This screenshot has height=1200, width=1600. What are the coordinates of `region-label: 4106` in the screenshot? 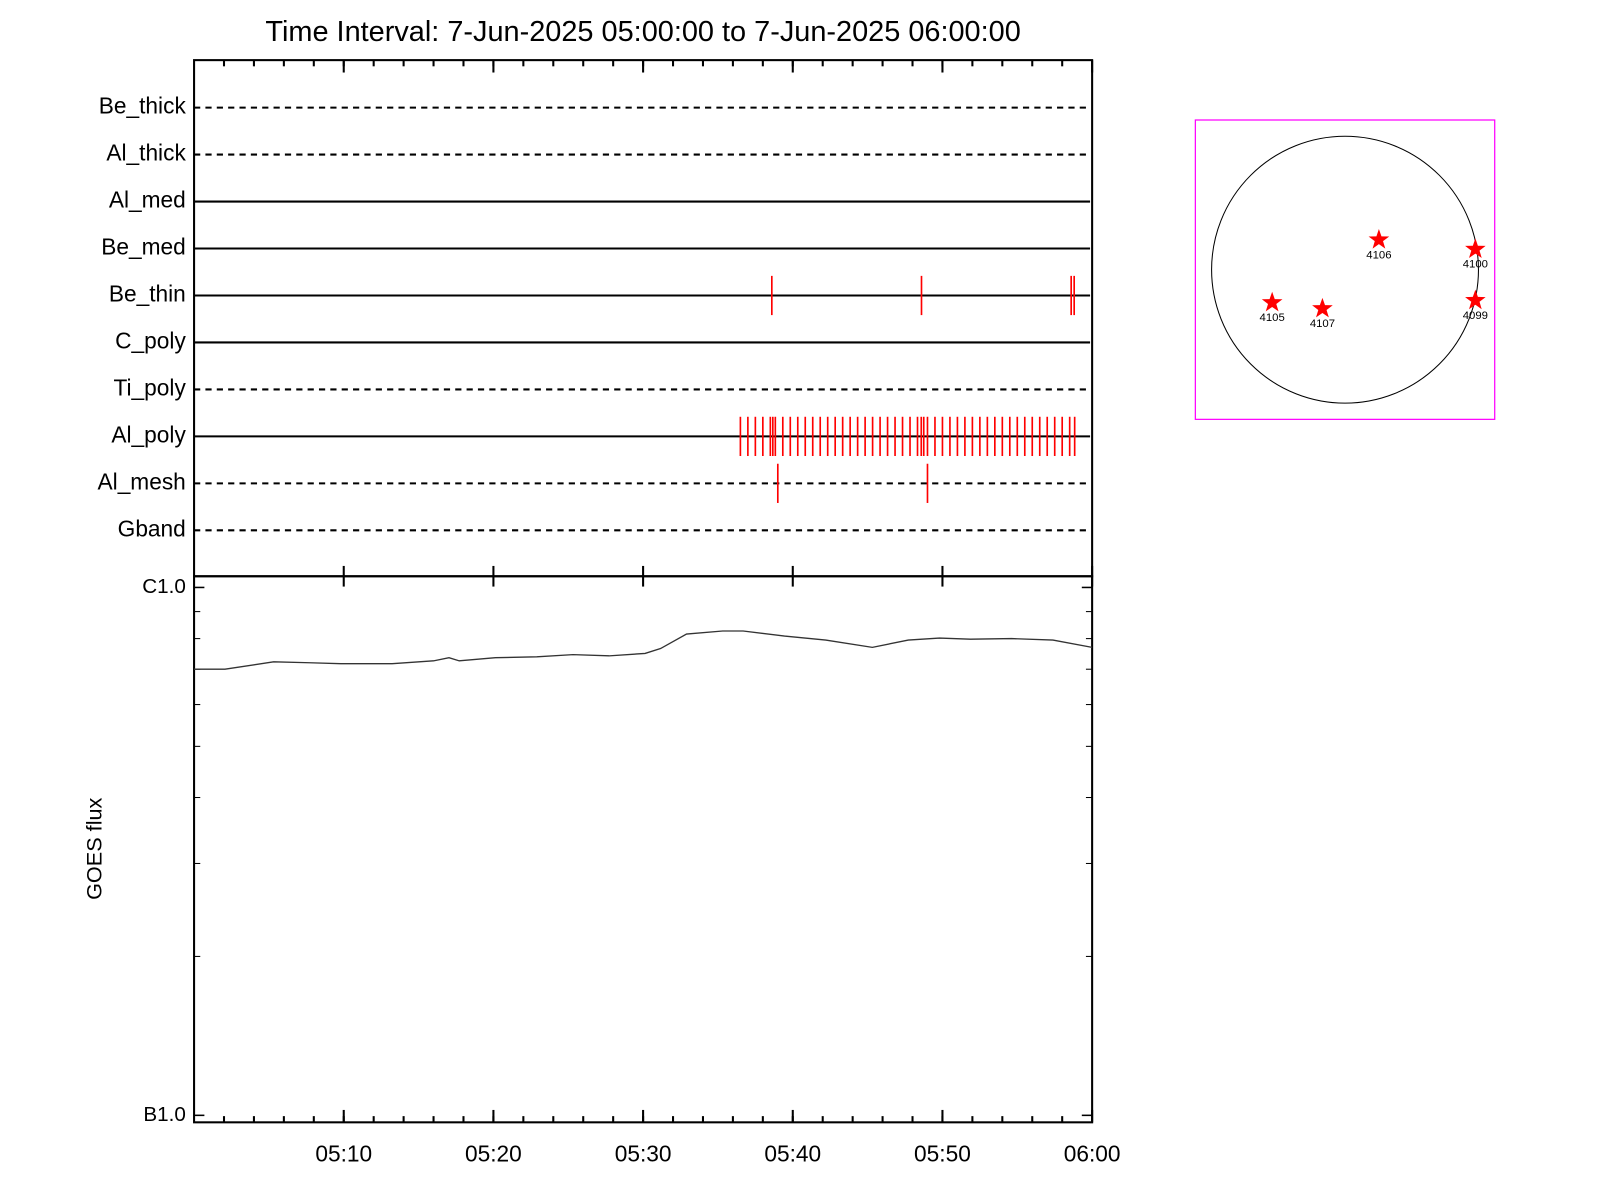 It's located at (1378, 255).